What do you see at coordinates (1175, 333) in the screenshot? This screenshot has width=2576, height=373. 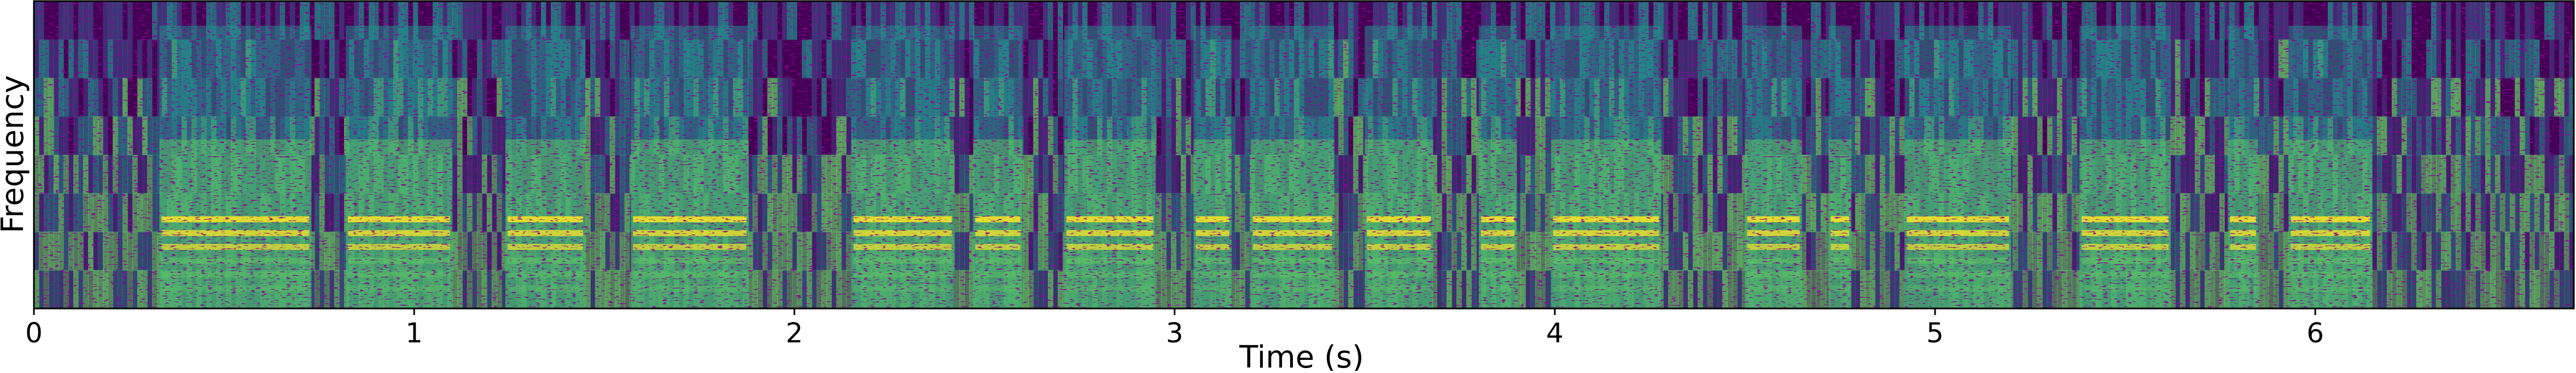 I see `x-tick-label: 3` at bounding box center [1175, 333].